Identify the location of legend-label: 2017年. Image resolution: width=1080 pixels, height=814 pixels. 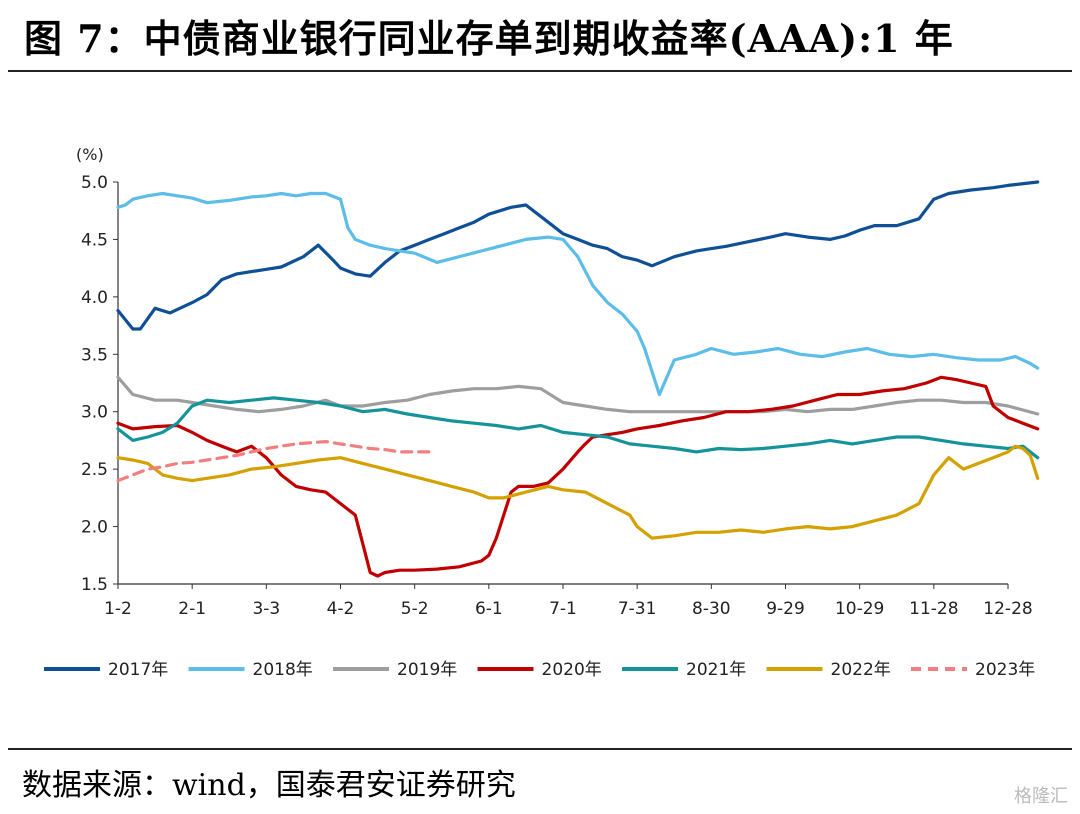
(138, 670).